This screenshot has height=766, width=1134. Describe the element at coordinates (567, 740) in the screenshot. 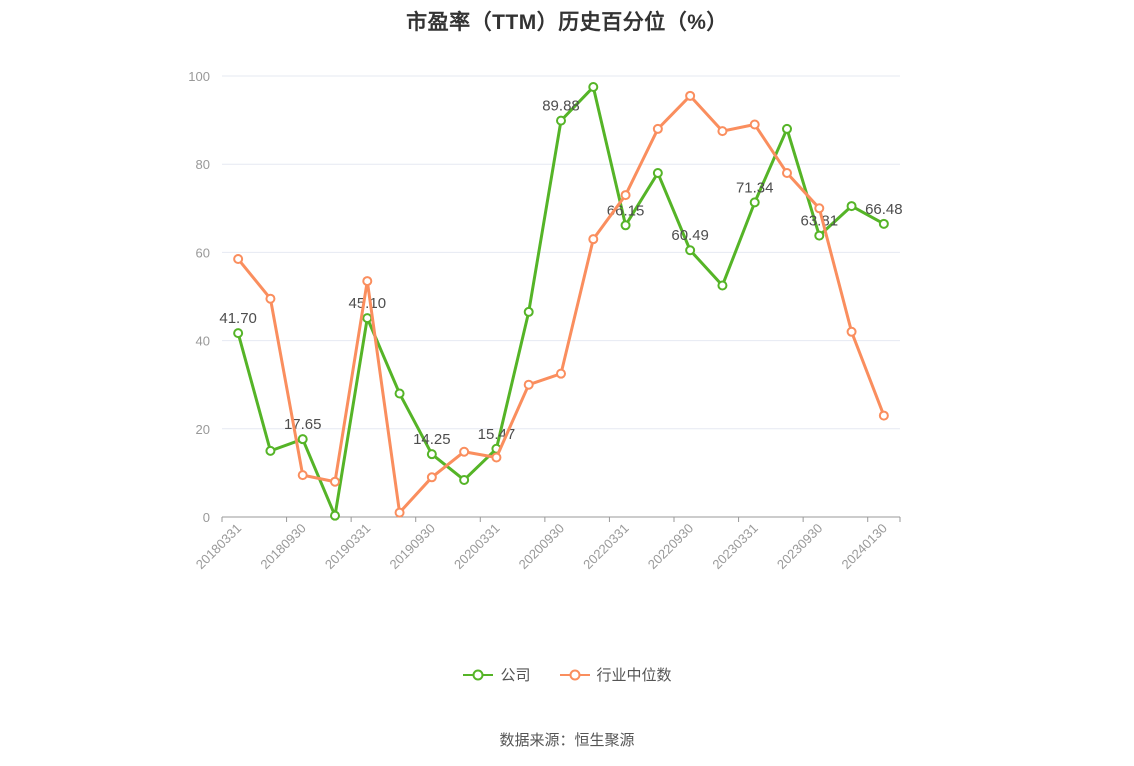

I see `data-source-text: 数据来源：恒生聚源` at that location.